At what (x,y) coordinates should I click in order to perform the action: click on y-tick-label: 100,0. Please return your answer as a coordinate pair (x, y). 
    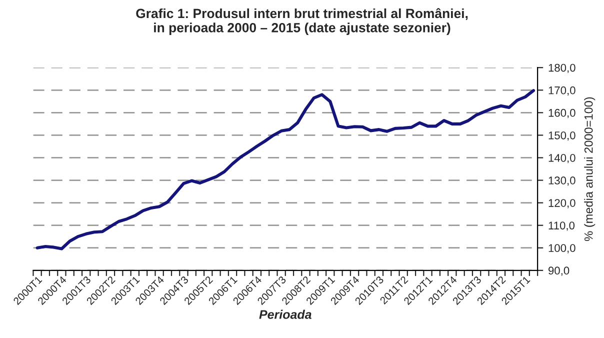
    Looking at the image, I should click on (562, 249).